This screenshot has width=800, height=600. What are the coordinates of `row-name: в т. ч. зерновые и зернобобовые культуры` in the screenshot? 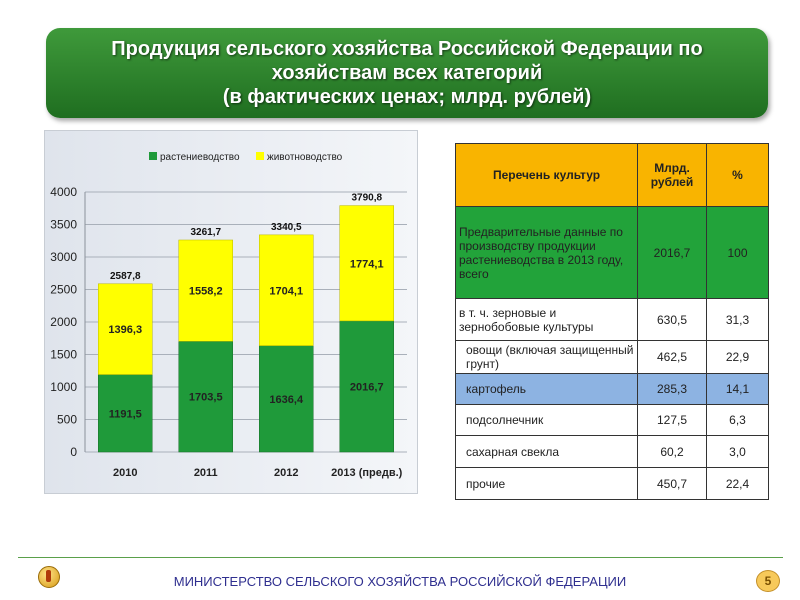 It's located at (546, 319).